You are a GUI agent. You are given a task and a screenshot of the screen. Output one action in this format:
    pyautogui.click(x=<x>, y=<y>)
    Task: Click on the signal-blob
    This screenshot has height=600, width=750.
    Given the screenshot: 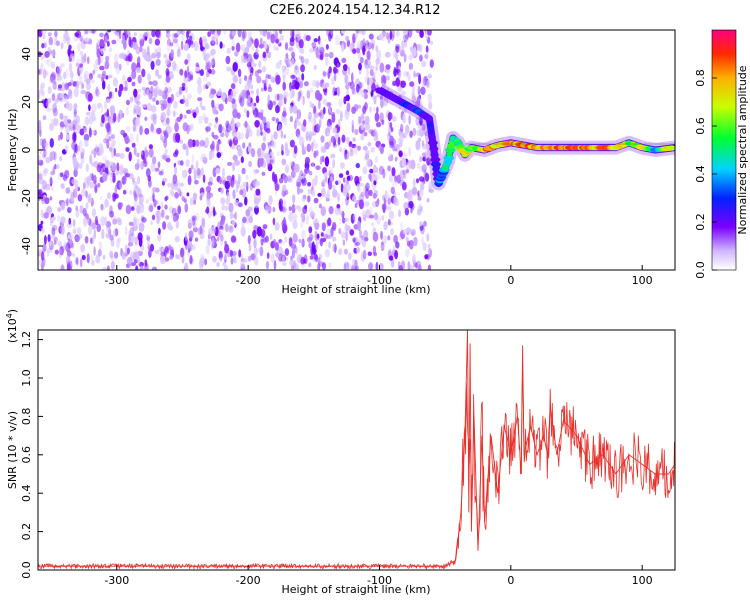 What is the action you would take?
    pyautogui.click(x=435, y=160)
    